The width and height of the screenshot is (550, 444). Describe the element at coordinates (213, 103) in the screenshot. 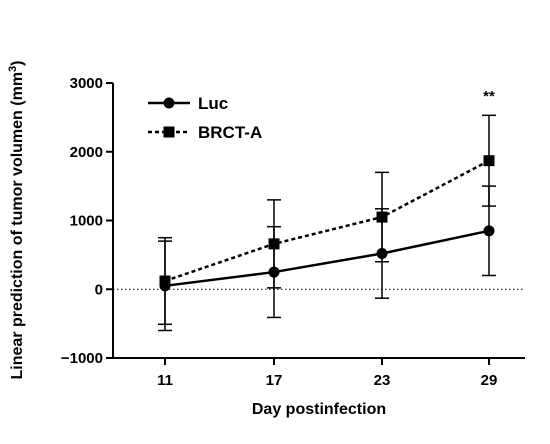

I see `legend-luc-label: Luc` at that location.